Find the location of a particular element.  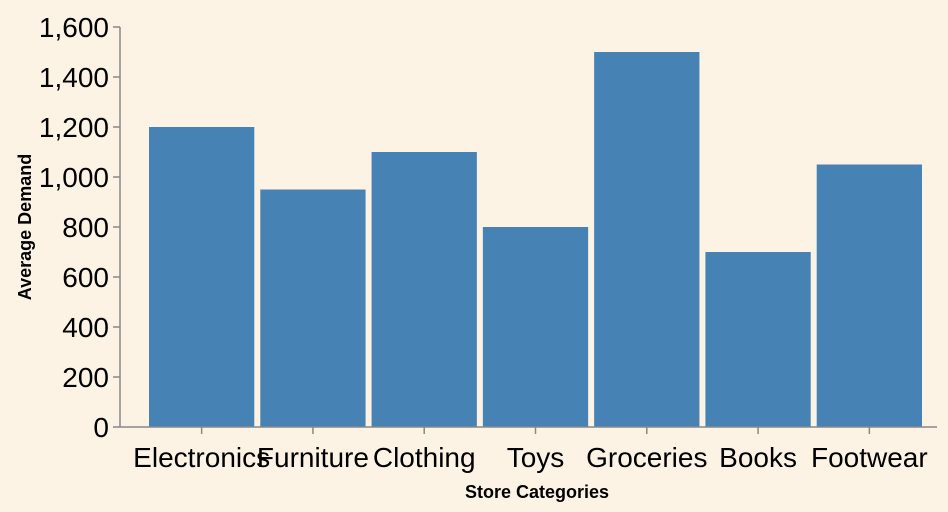

bar-books is located at coordinates (758, 339).